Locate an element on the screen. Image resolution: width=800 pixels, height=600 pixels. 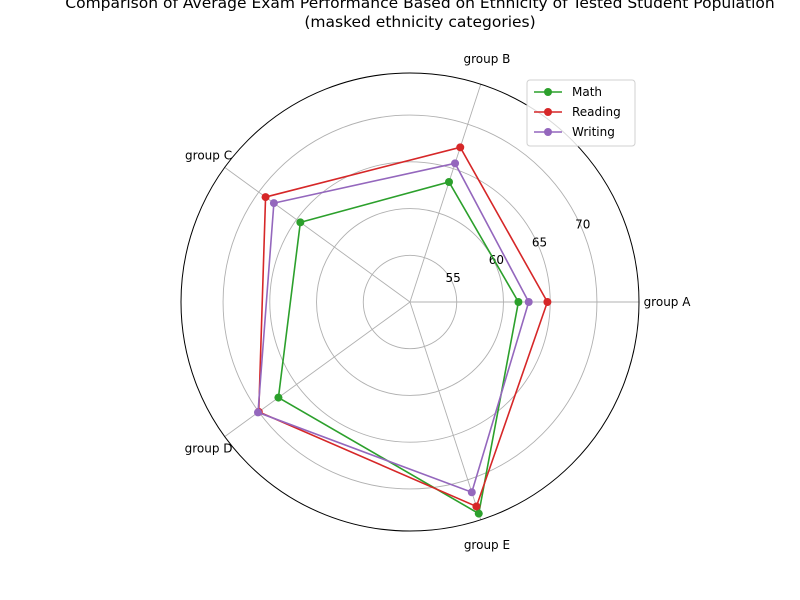
radial-tick-label: 55 is located at coordinates (453, 278).